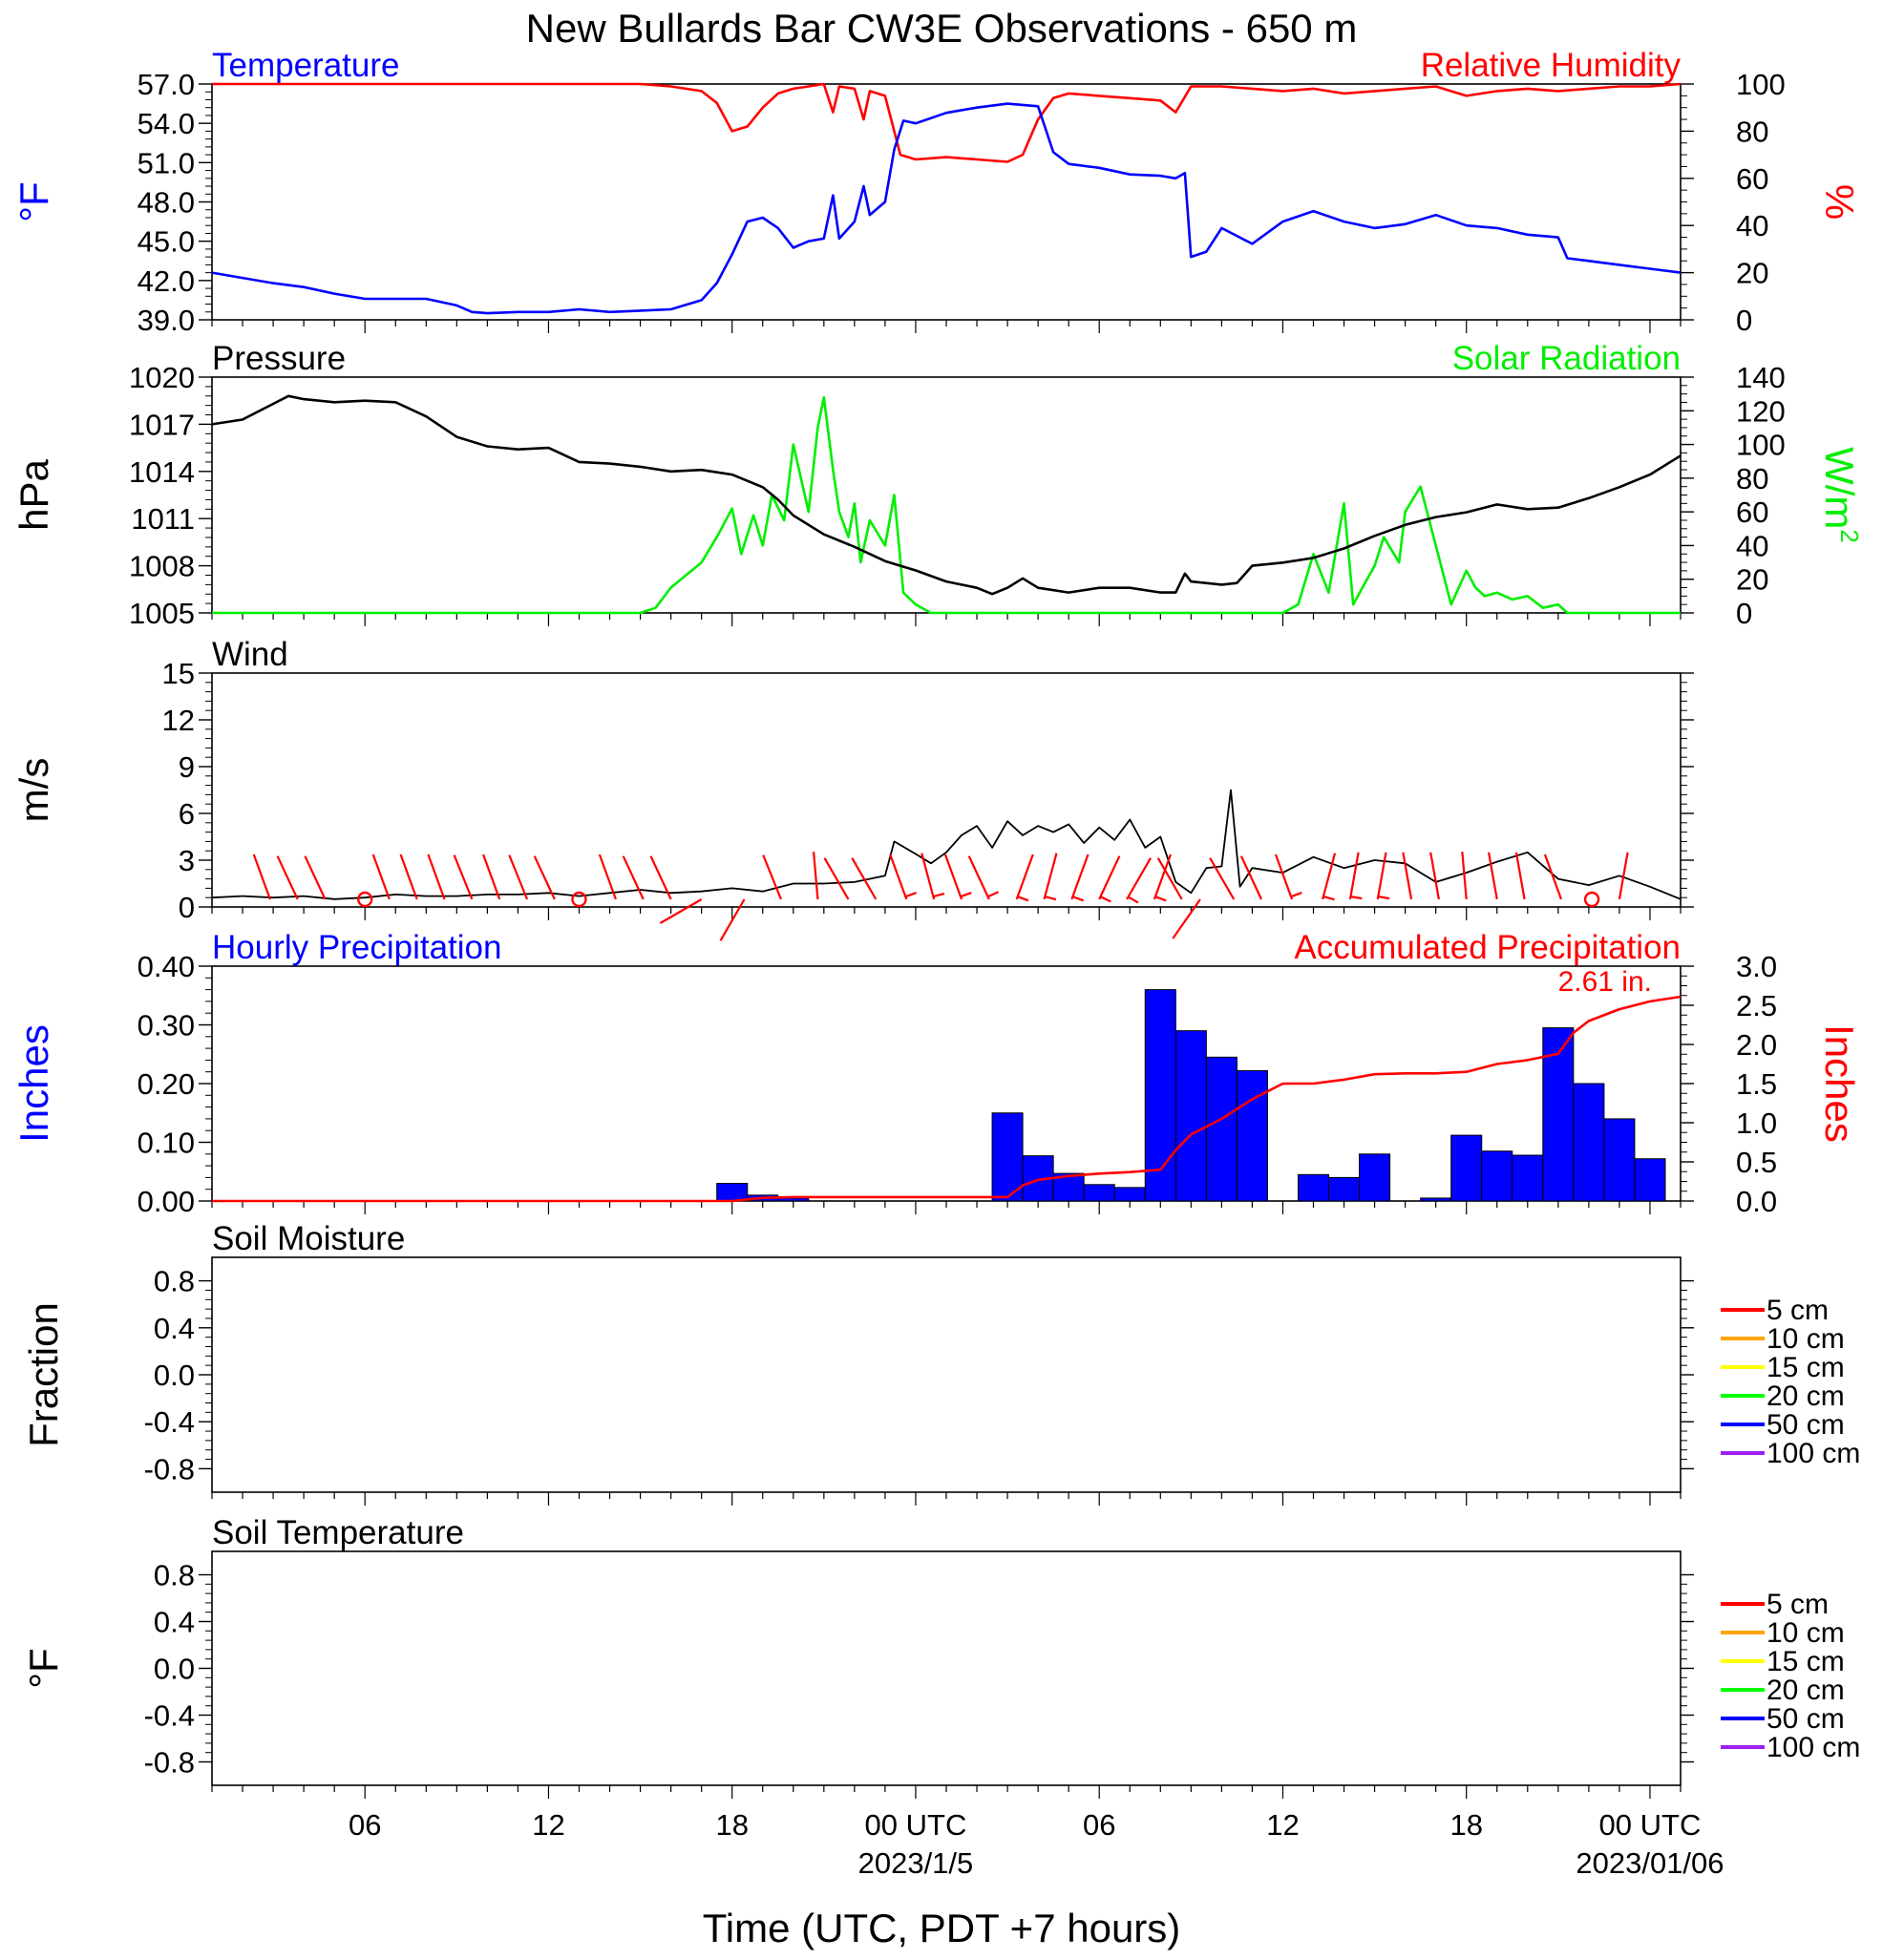 Image resolution: width=1883 pixels, height=1960 pixels. I want to click on hourly-bars, so click(1191, 1095).